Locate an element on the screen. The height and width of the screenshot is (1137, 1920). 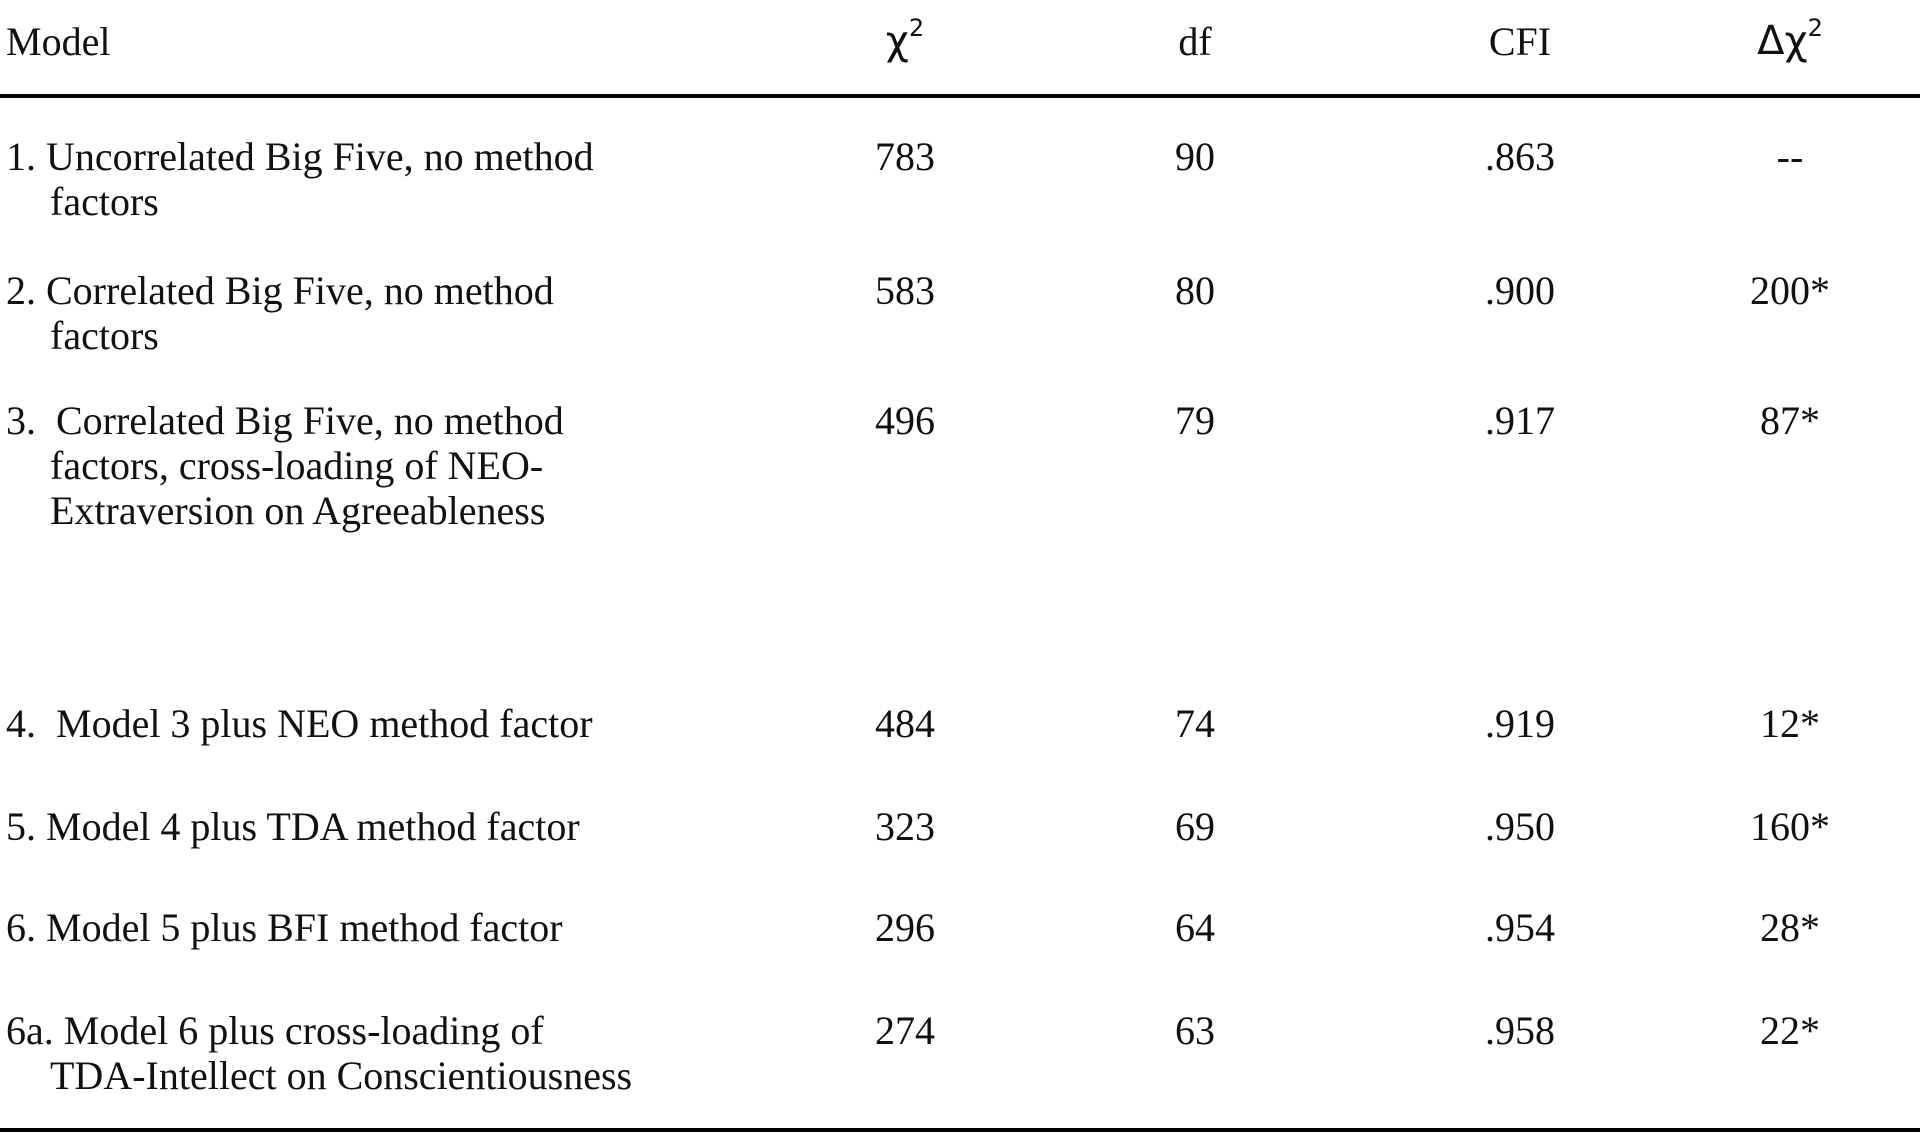
chi-exponent: 2 is located at coordinates (916, 28).